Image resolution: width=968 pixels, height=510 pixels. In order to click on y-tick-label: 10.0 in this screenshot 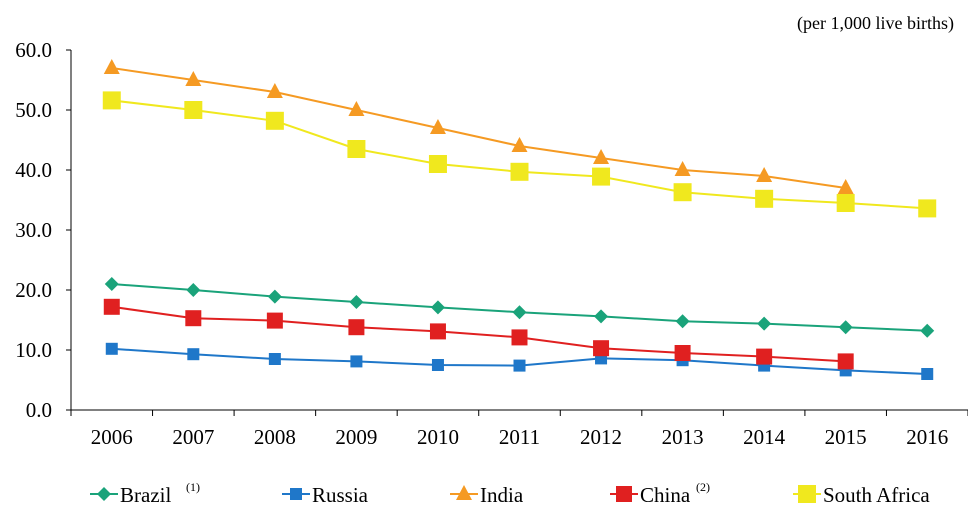, I will do `click(33, 350)`.